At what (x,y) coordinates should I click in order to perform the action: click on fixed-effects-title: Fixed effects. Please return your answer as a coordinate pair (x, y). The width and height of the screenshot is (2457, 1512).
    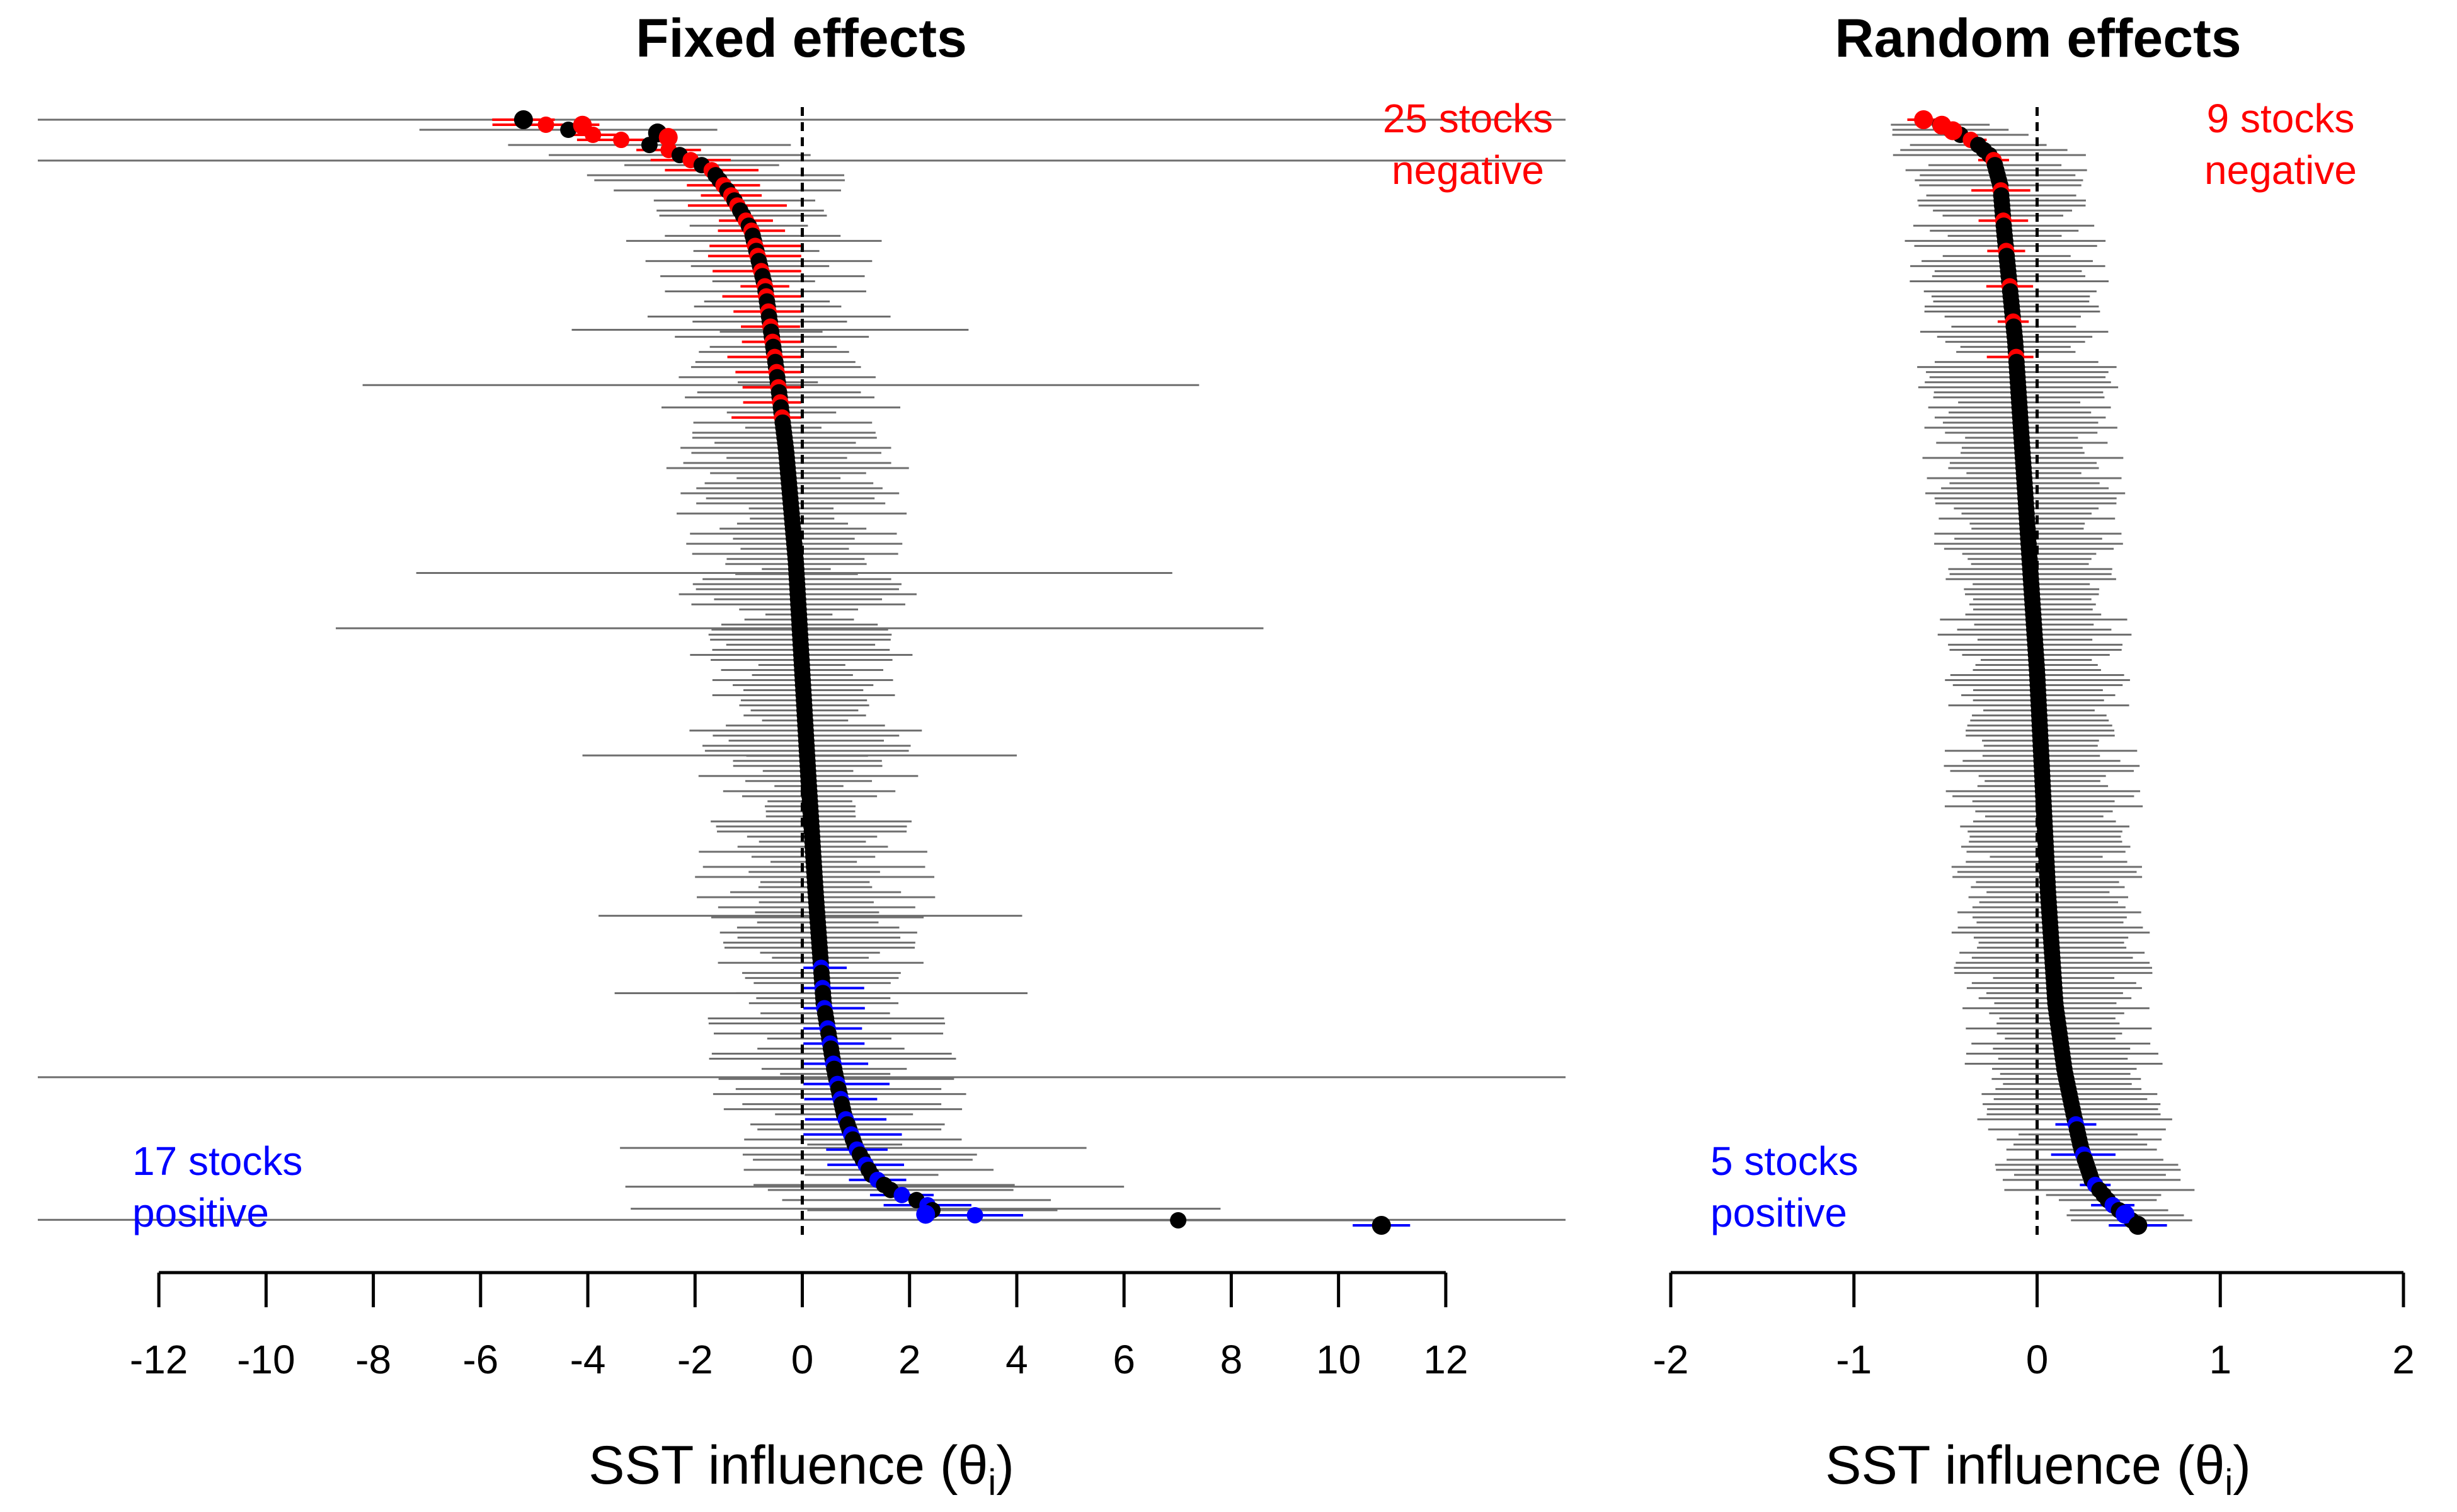
    Looking at the image, I should click on (801, 38).